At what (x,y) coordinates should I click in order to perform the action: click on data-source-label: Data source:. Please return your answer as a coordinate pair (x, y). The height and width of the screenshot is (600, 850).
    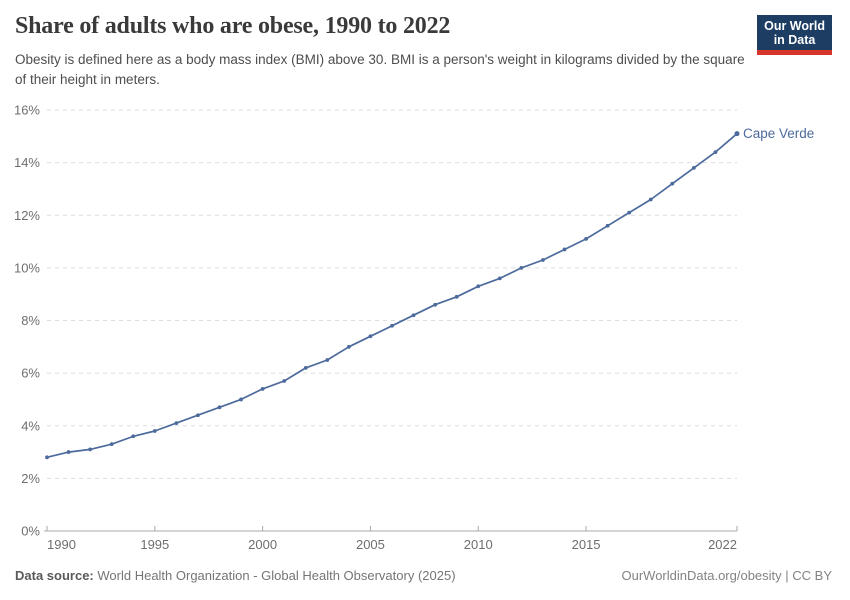
    Looking at the image, I should click on (54, 575).